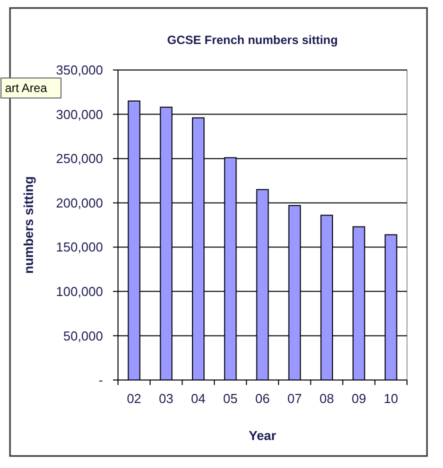  What do you see at coordinates (79, 70) in the screenshot?
I see `y-tick-label: 350,000` at bounding box center [79, 70].